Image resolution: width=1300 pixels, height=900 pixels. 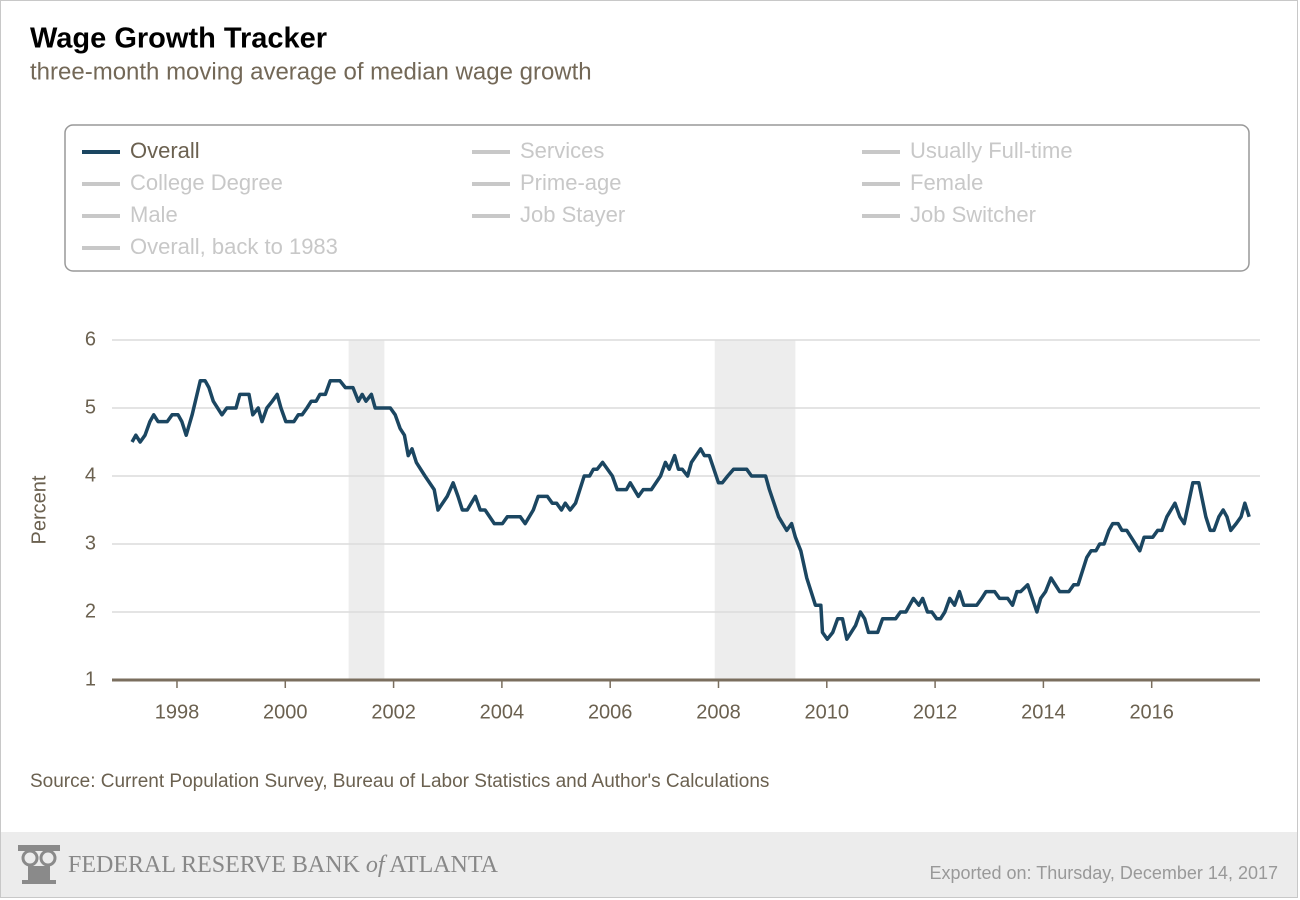 What do you see at coordinates (1043, 712) in the screenshot?
I see `x-tick-label: 2014` at bounding box center [1043, 712].